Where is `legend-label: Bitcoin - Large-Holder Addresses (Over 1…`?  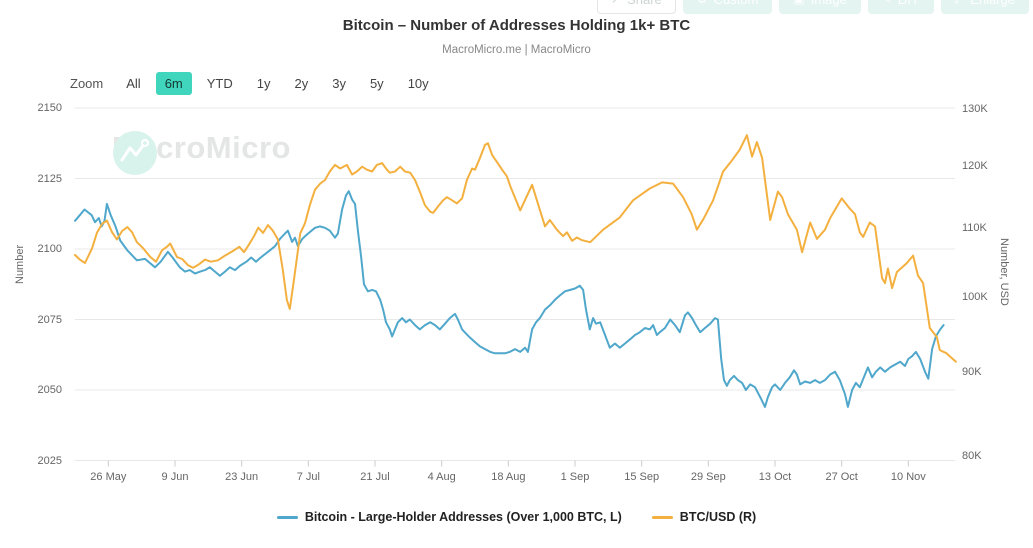 legend-label: Bitcoin - Large-Holder Addresses (Over 1… is located at coordinates (463, 517).